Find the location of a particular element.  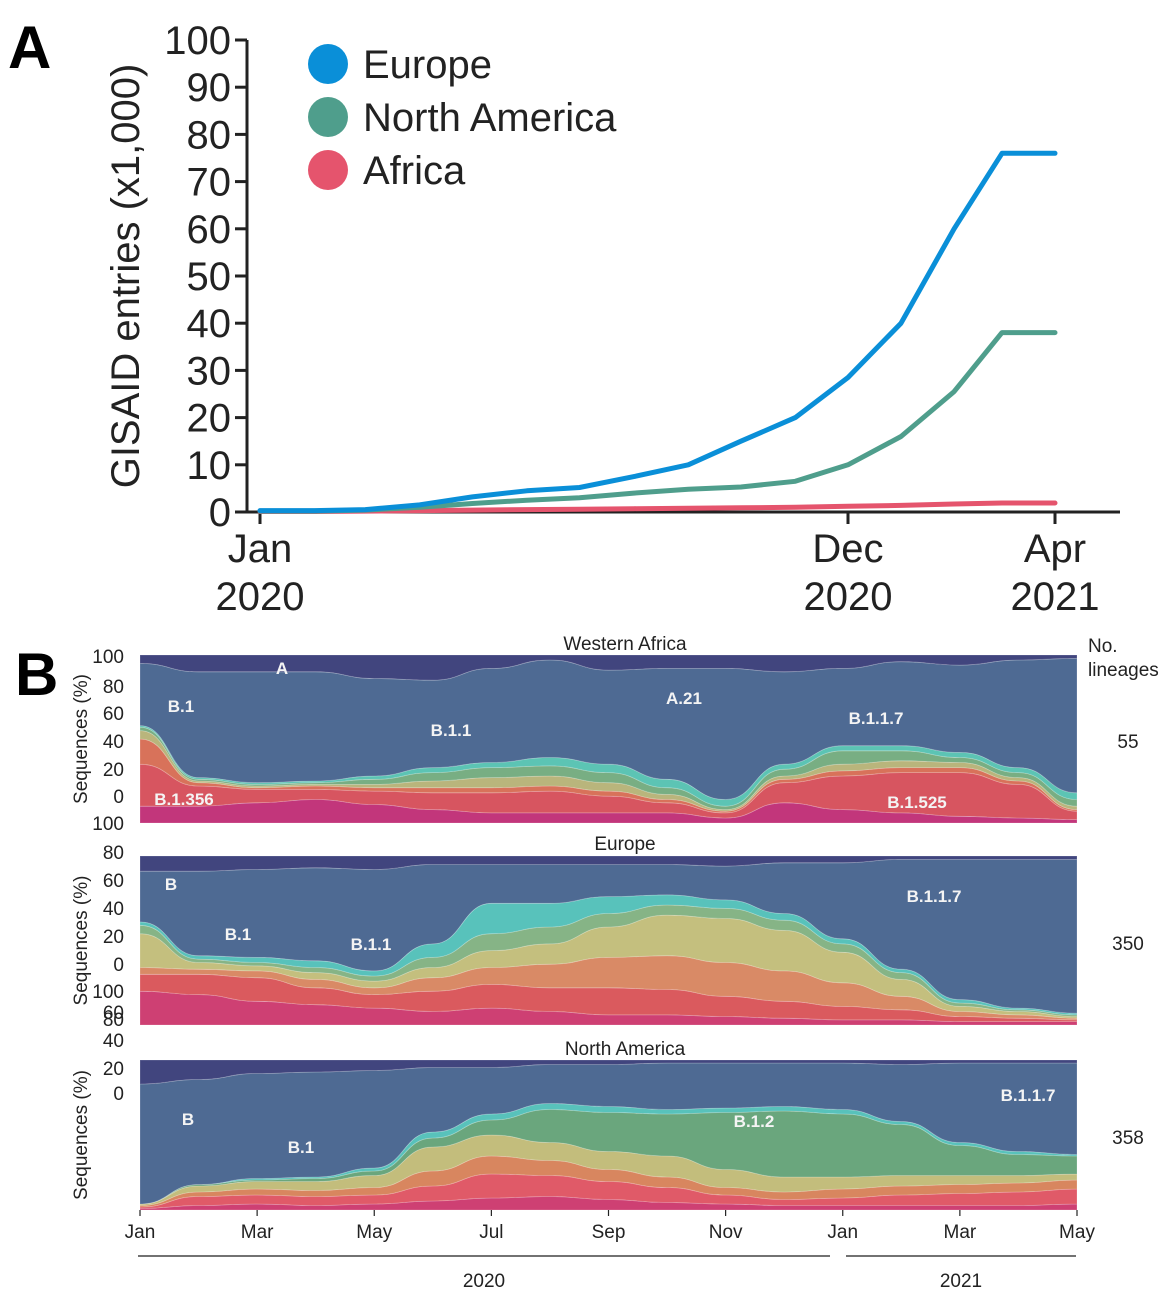

y-axis-title: GISAID entries (x1,000) is located at coordinates (126, 276).